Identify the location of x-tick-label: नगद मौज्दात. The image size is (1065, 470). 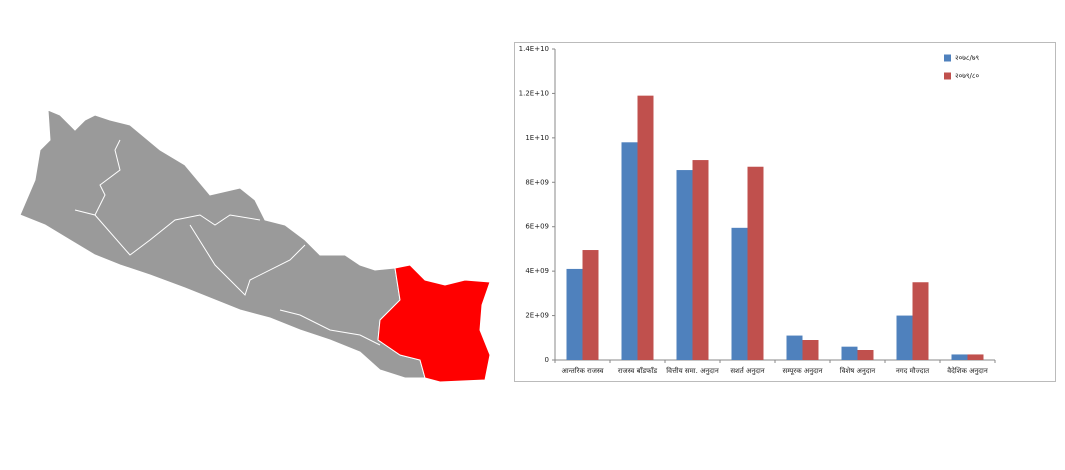
(913, 370).